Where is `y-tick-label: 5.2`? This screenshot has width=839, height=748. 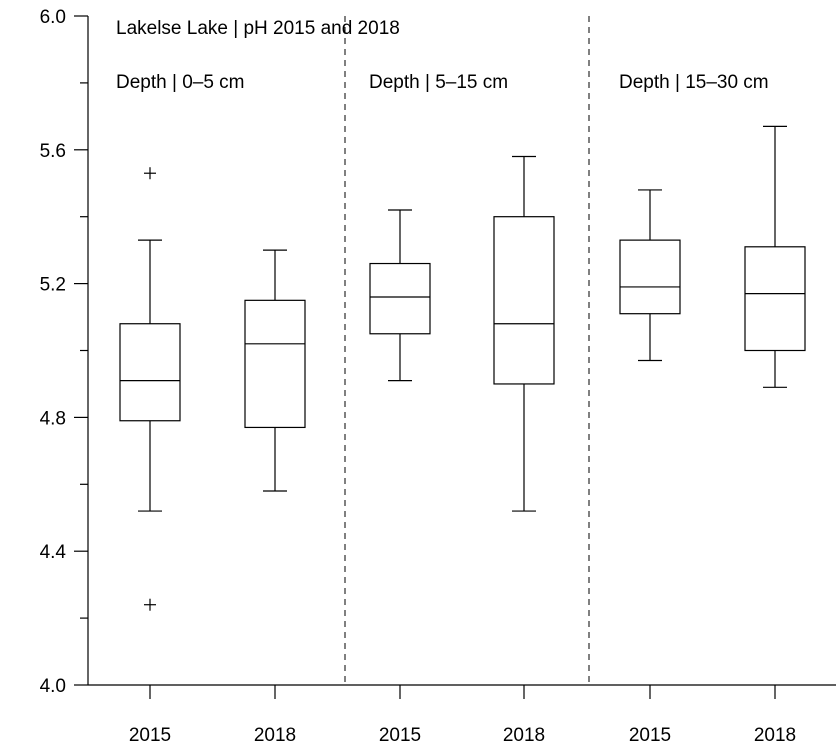 y-tick-label: 5.2 is located at coordinates (53, 285).